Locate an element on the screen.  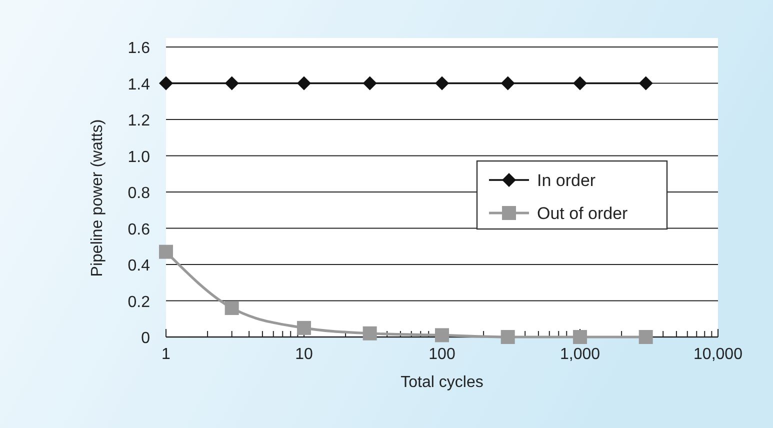
x-tick-label: 10 is located at coordinates (304, 354).